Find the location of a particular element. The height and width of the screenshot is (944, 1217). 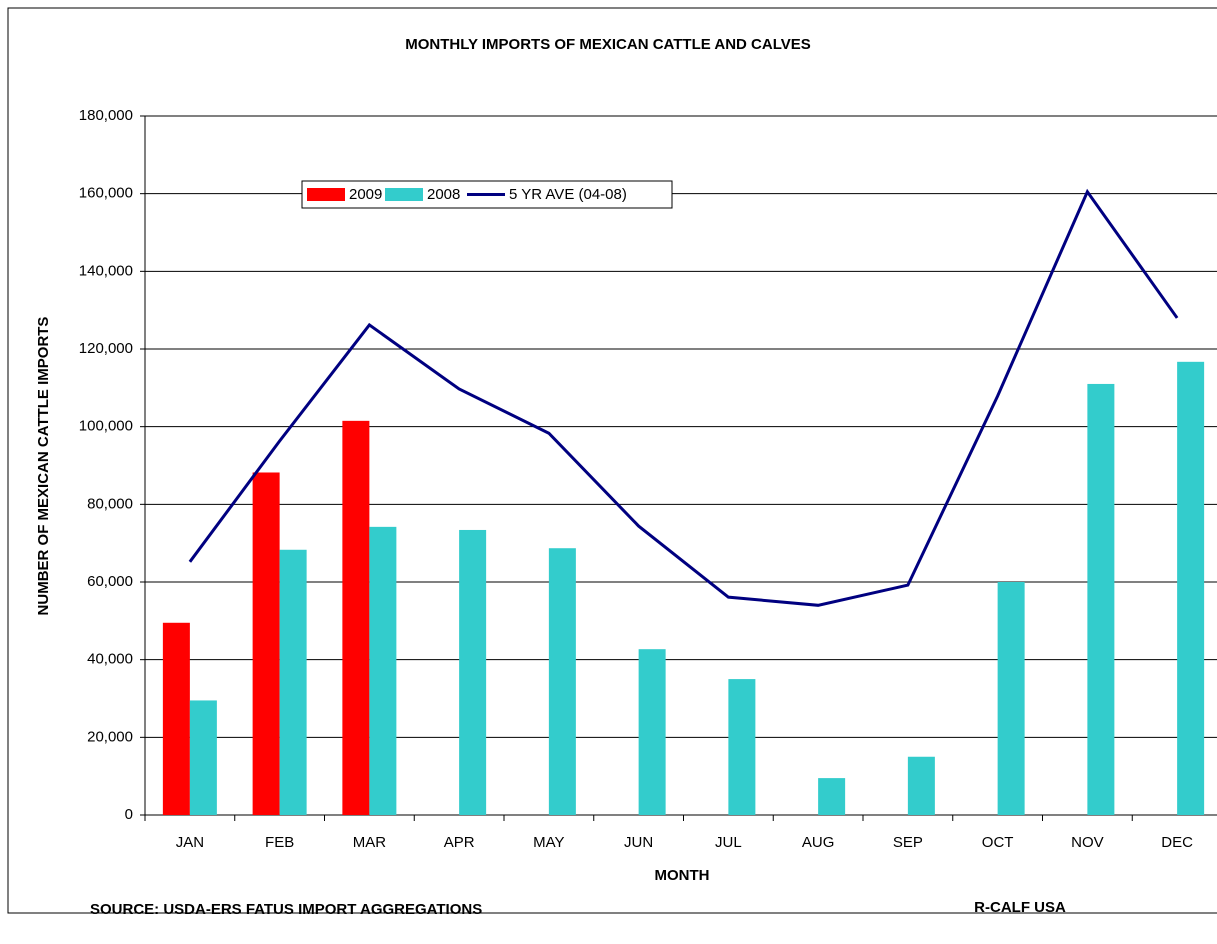

y-tick-label: 40,000 is located at coordinates (110, 659).